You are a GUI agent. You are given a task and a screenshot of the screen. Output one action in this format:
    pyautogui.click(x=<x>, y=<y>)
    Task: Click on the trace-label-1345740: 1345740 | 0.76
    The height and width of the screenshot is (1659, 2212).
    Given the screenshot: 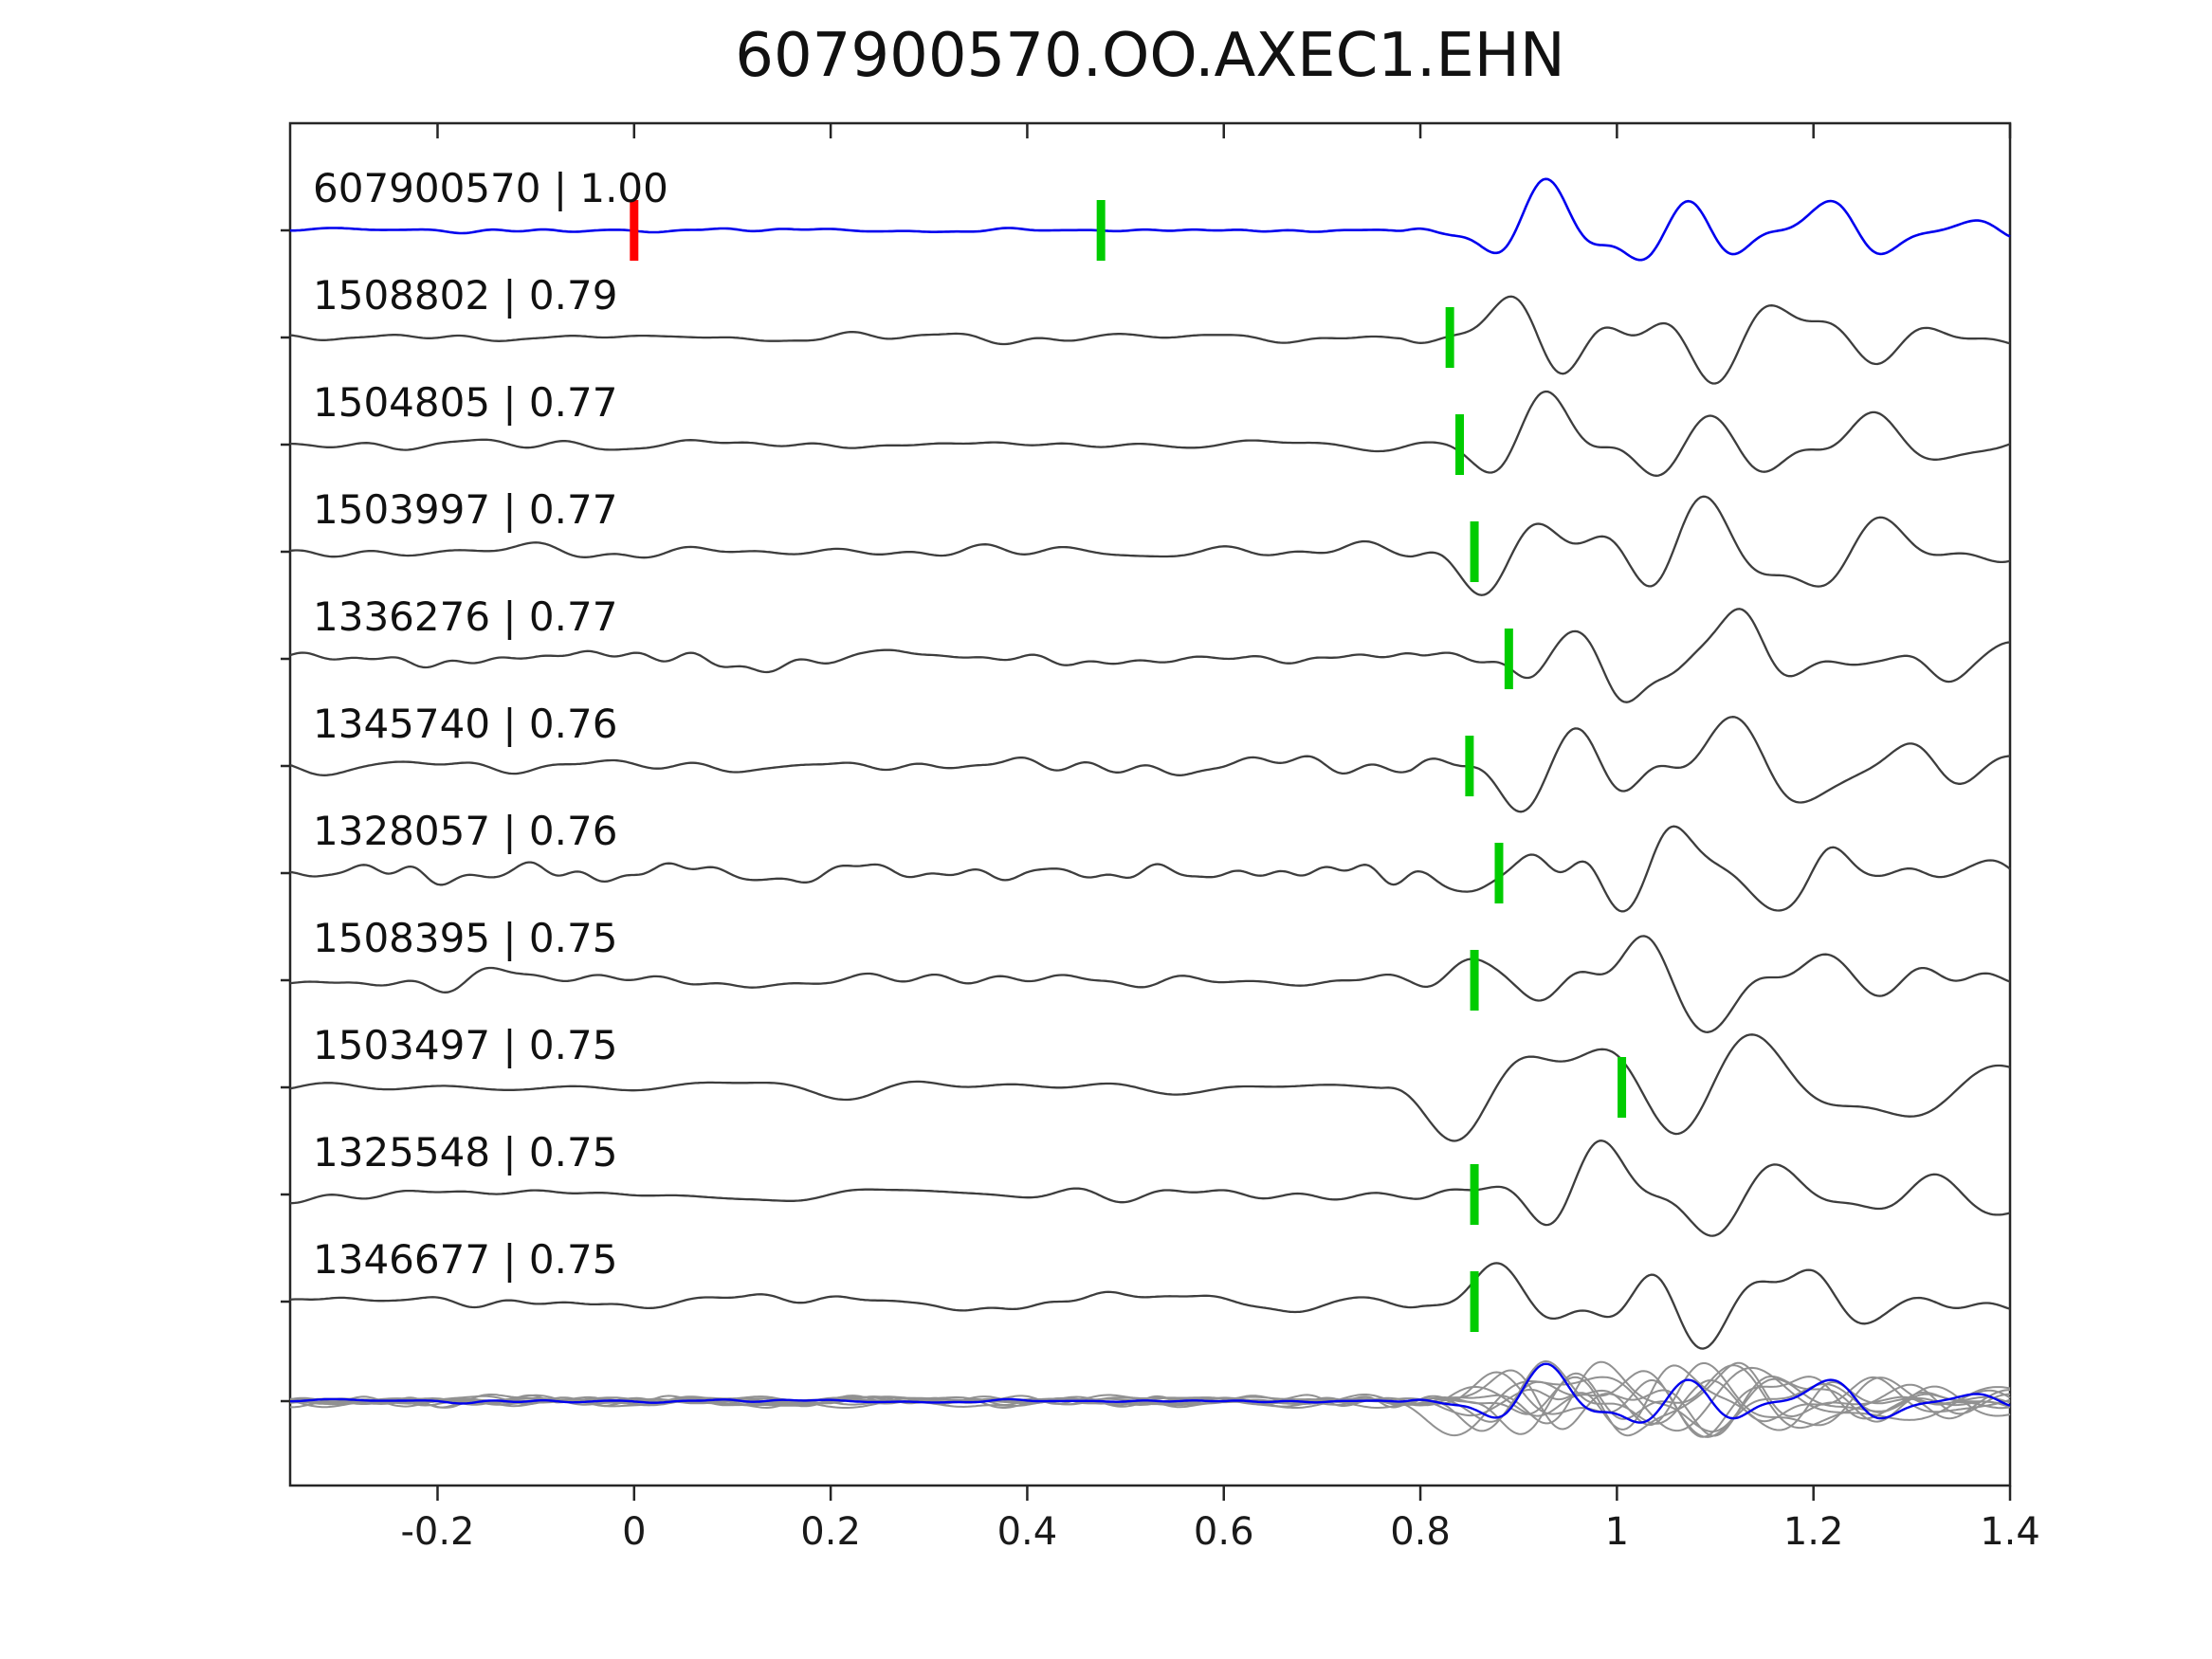 What is the action you would take?
    pyautogui.click(x=465, y=724)
    